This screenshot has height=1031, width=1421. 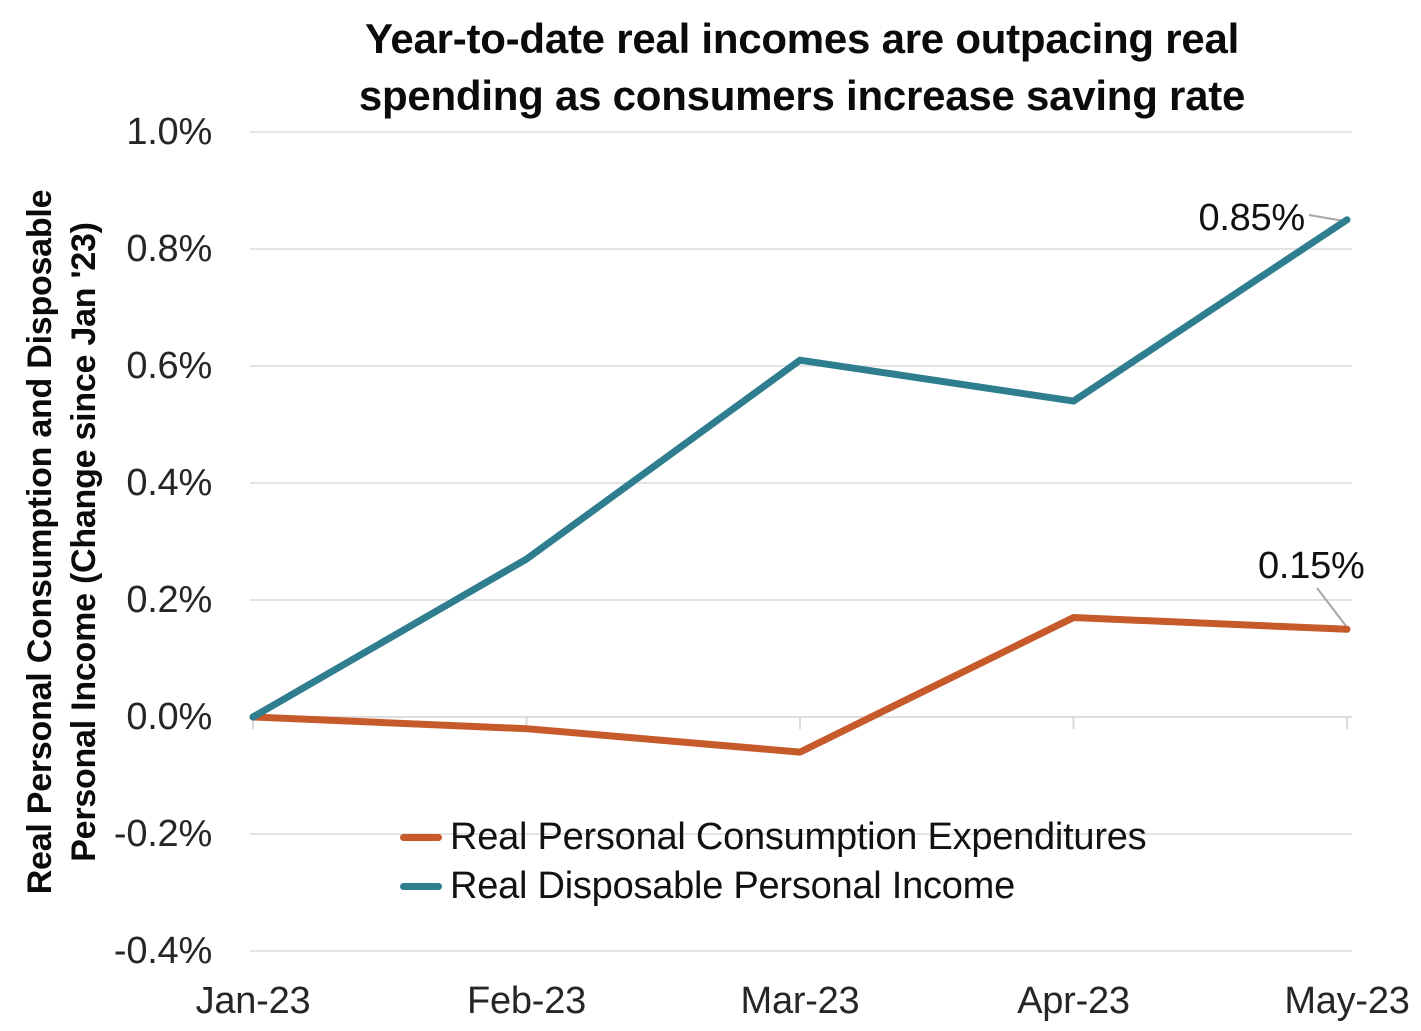 What do you see at coordinates (253, 1001) in the screenshot?
I see `x-tick-label: Jan-23` at bounding box center [253, 1001].